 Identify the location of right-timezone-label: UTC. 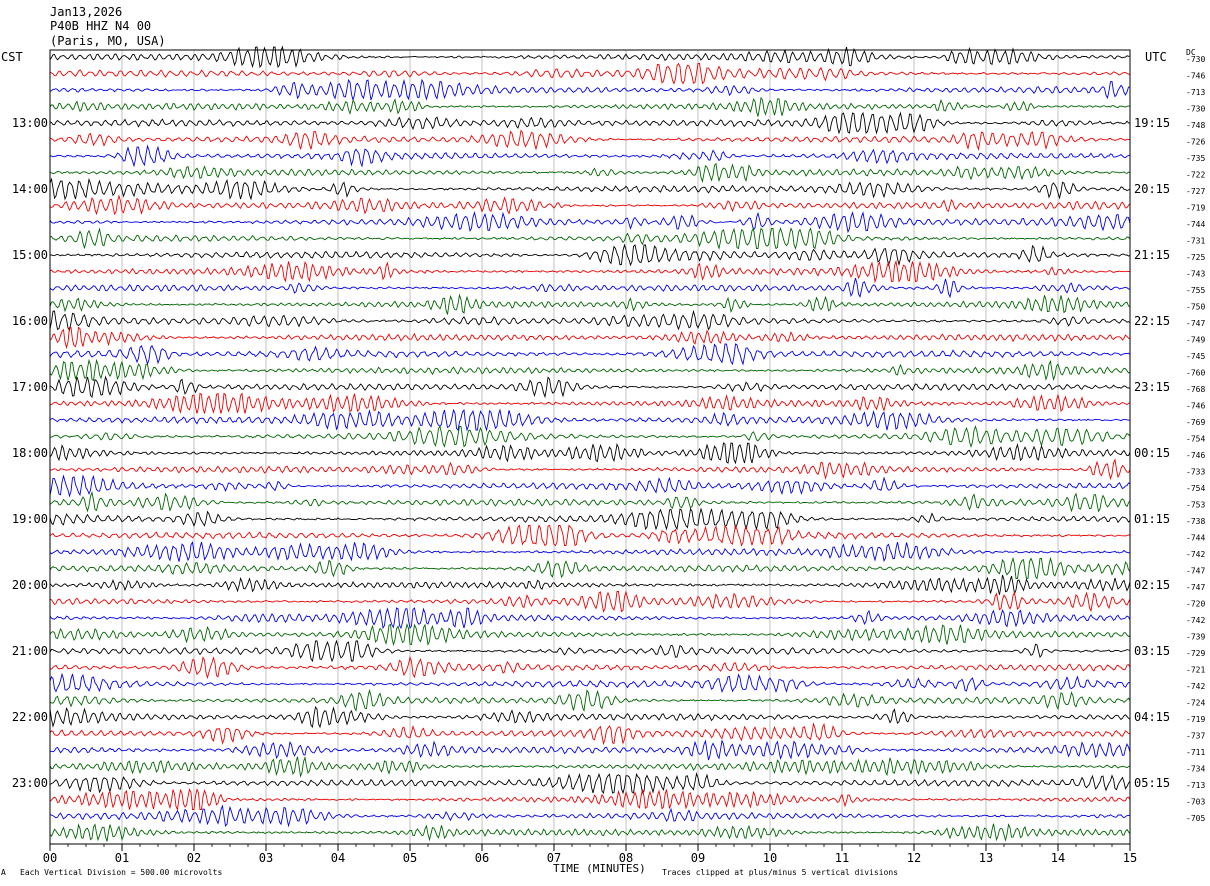
(1156, 57).